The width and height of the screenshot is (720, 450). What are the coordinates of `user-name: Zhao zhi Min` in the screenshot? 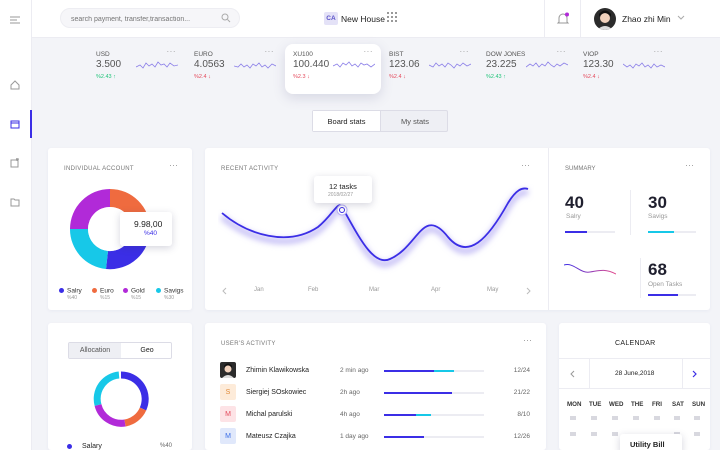 It's located at (646, 19).